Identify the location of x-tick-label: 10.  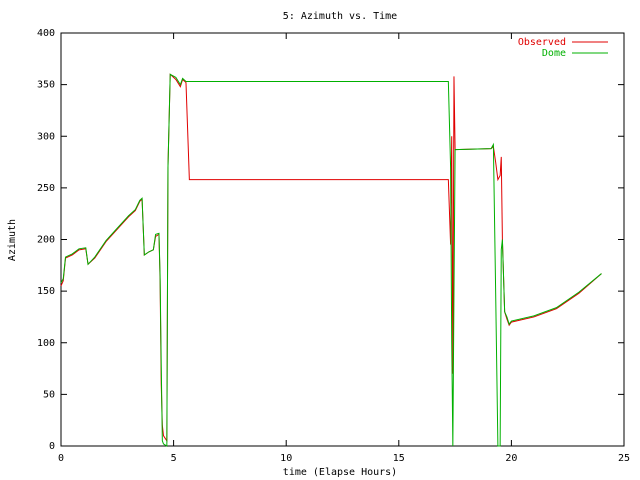
(286, 458).